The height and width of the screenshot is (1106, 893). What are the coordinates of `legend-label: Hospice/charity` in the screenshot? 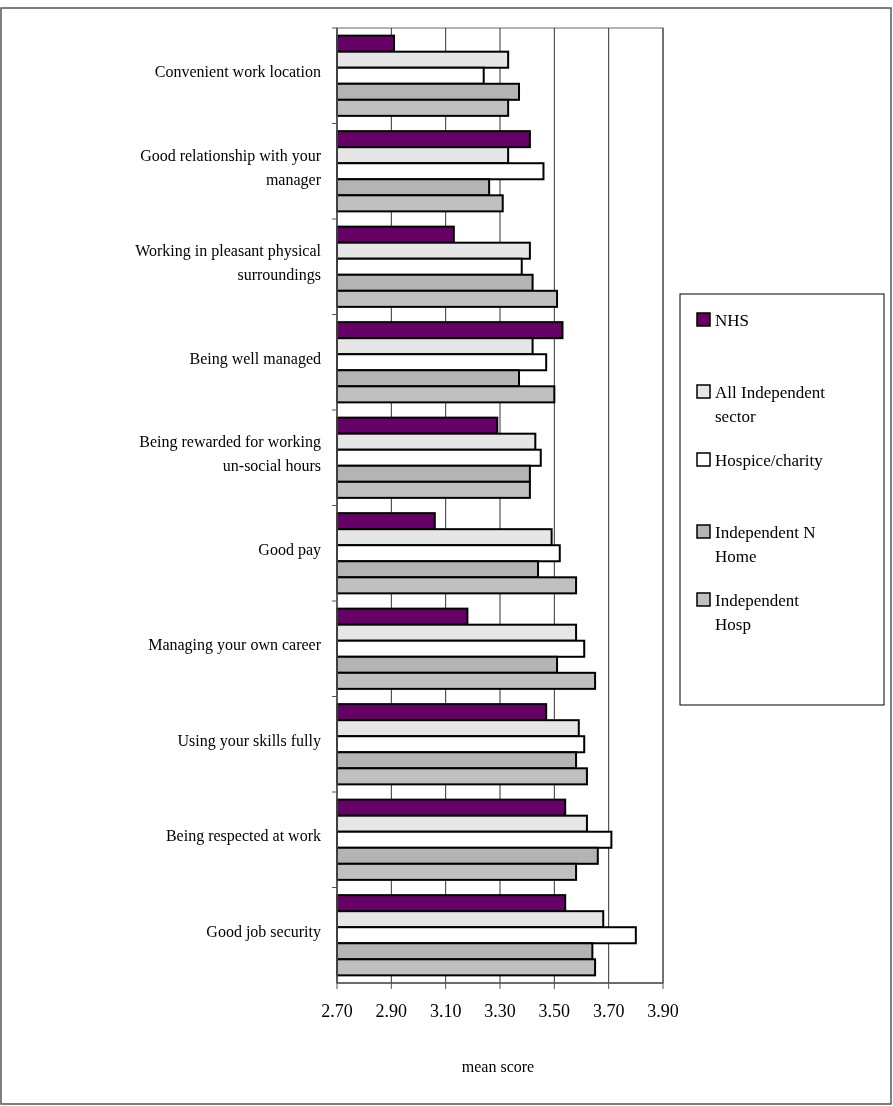 It's located at (769, 460).